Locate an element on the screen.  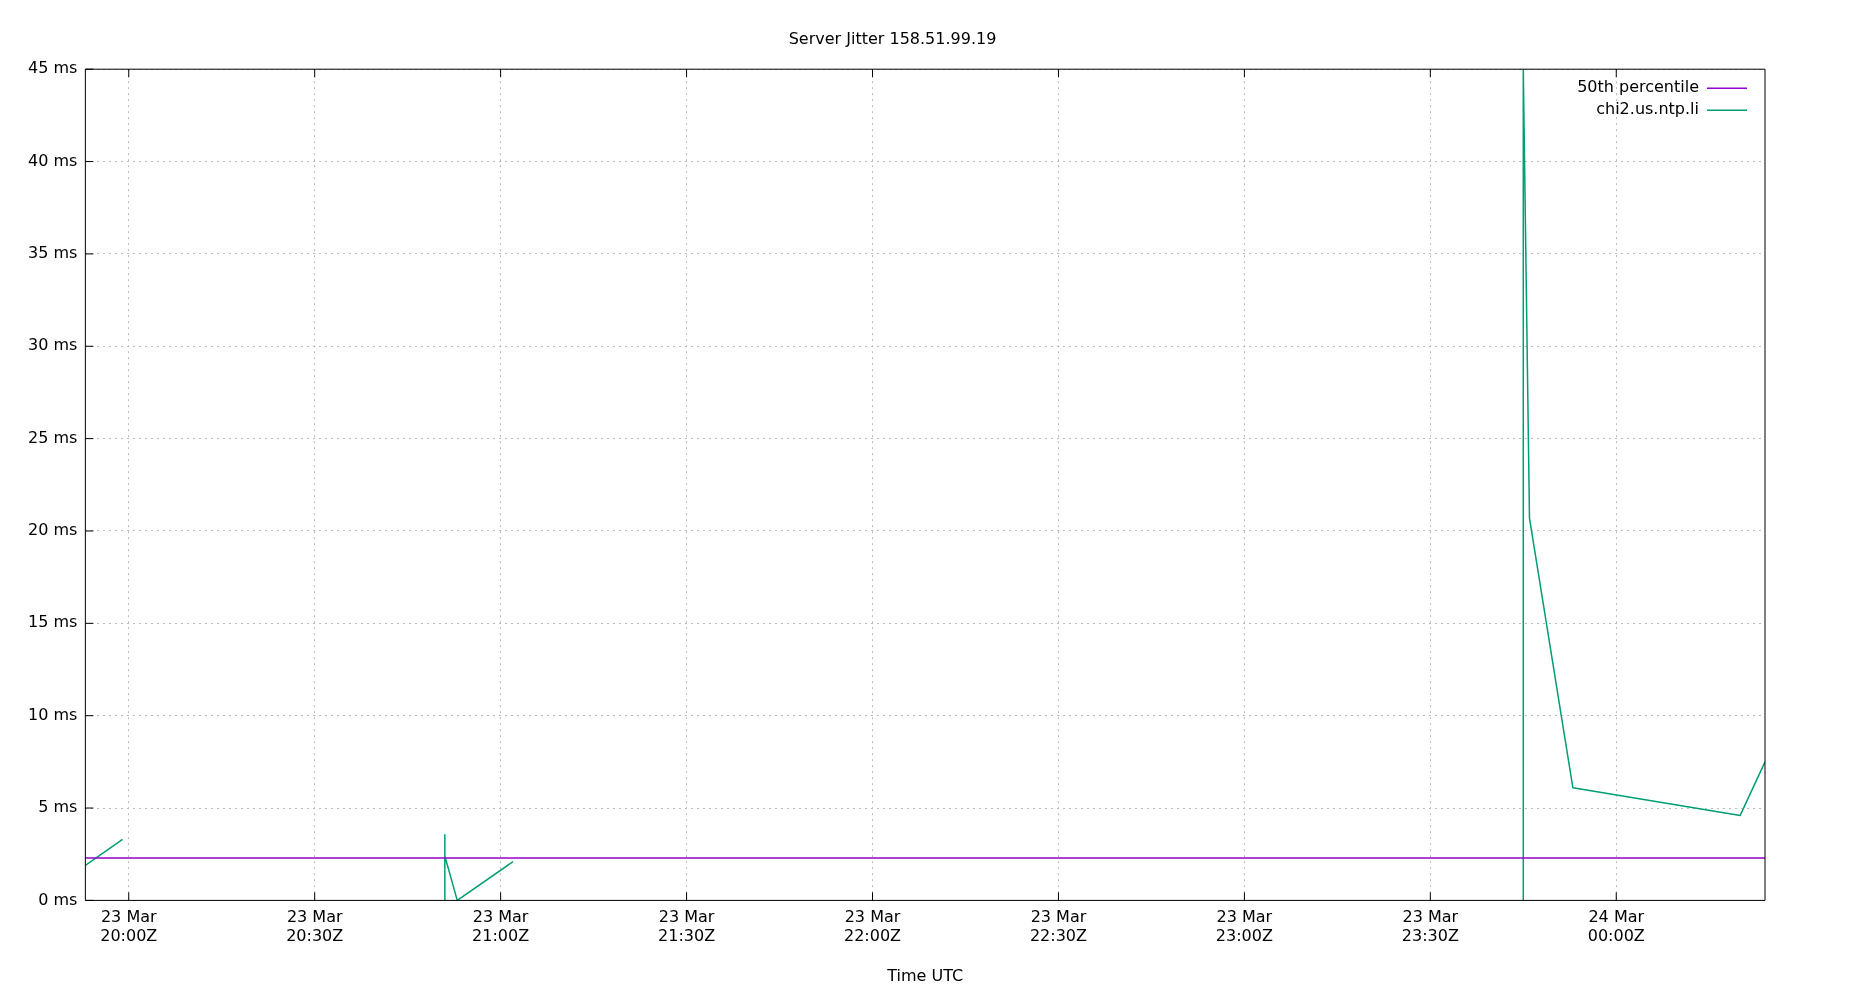
chart-title: Server Jitter 158.51.99.19 is located at coordinates (892, 38).